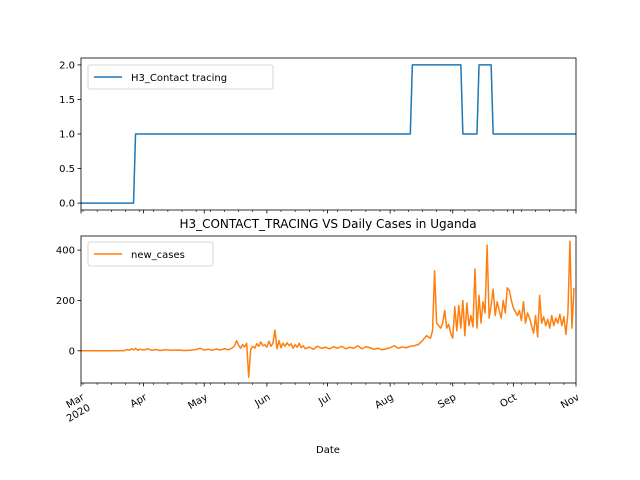 This screenshot has width=640, height=480. What do you see at coordinates (328, 450) in the screenshot?
I see `bottom-x-axis-label: Date` at bounding box center [328, 450].